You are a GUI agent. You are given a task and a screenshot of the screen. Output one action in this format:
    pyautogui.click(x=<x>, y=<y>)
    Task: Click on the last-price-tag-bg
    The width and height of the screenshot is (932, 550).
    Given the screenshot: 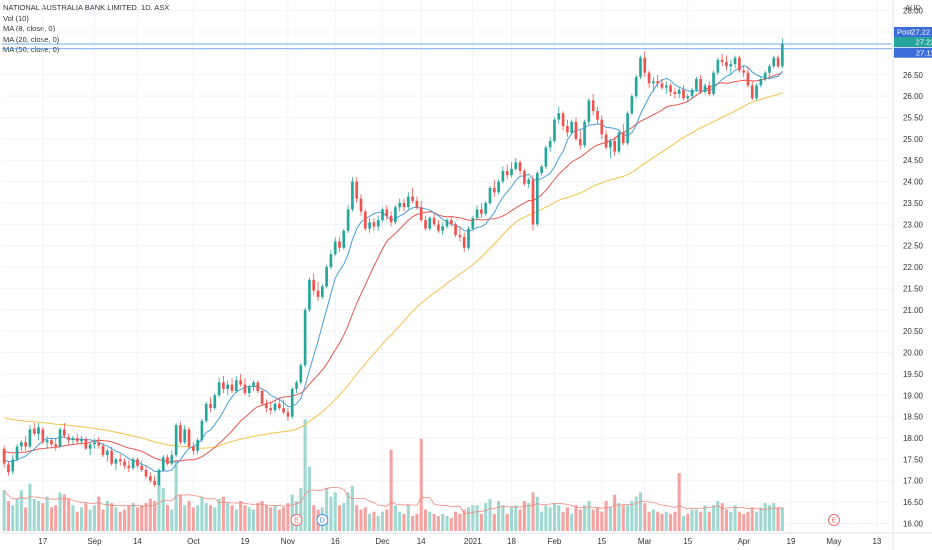 What is the action you would take?
    pyautogui.click(x=913, y=42)
    